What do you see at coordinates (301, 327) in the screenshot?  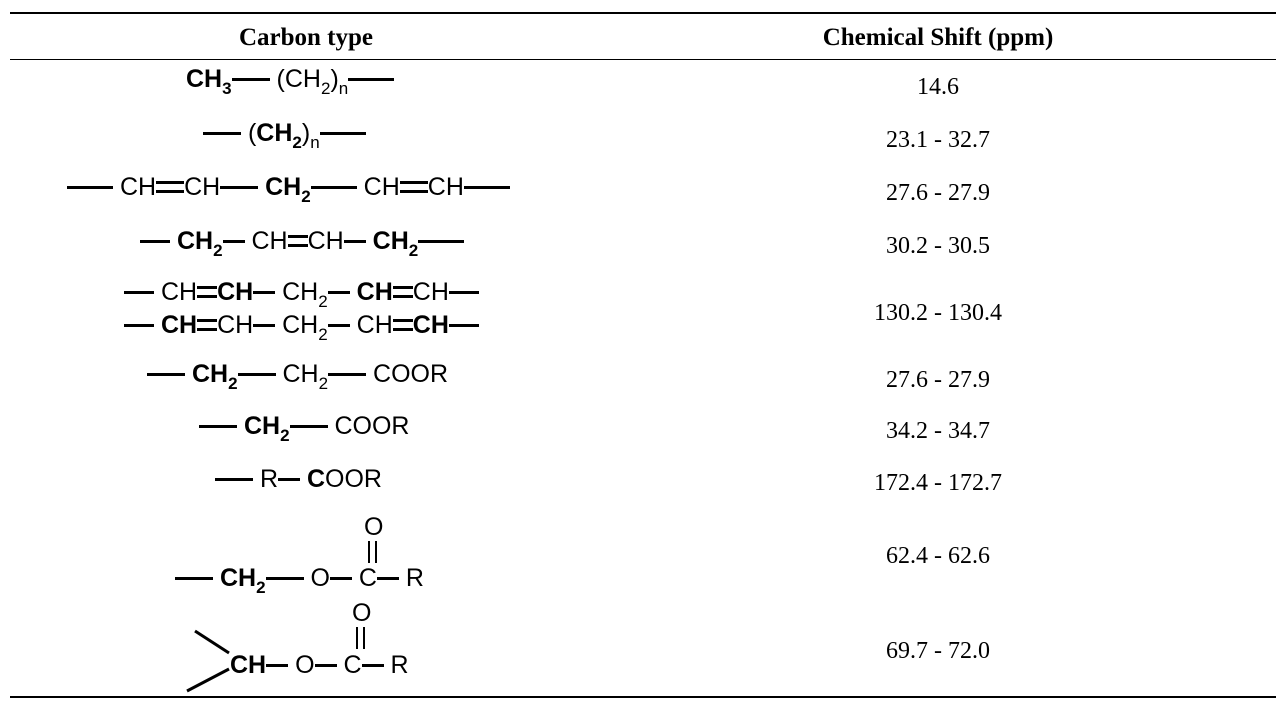 I see `formula-row-5b: CH CH CH2 CH CH` at bounding box center [301, 327].